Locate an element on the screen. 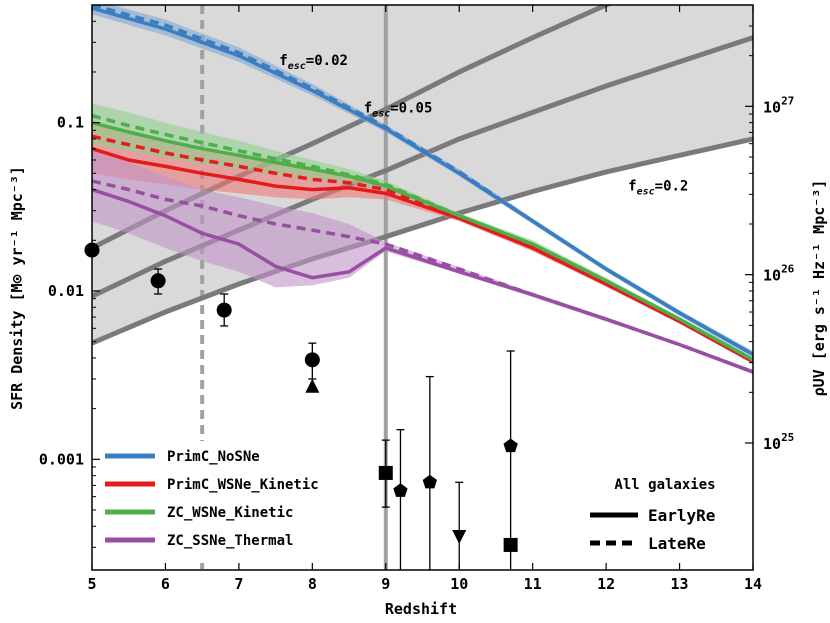 The width and height of the screenshot is (830, 623). legend-reionization: All galaxies EarlyRe LateRe is located at coordinates (653, 515).